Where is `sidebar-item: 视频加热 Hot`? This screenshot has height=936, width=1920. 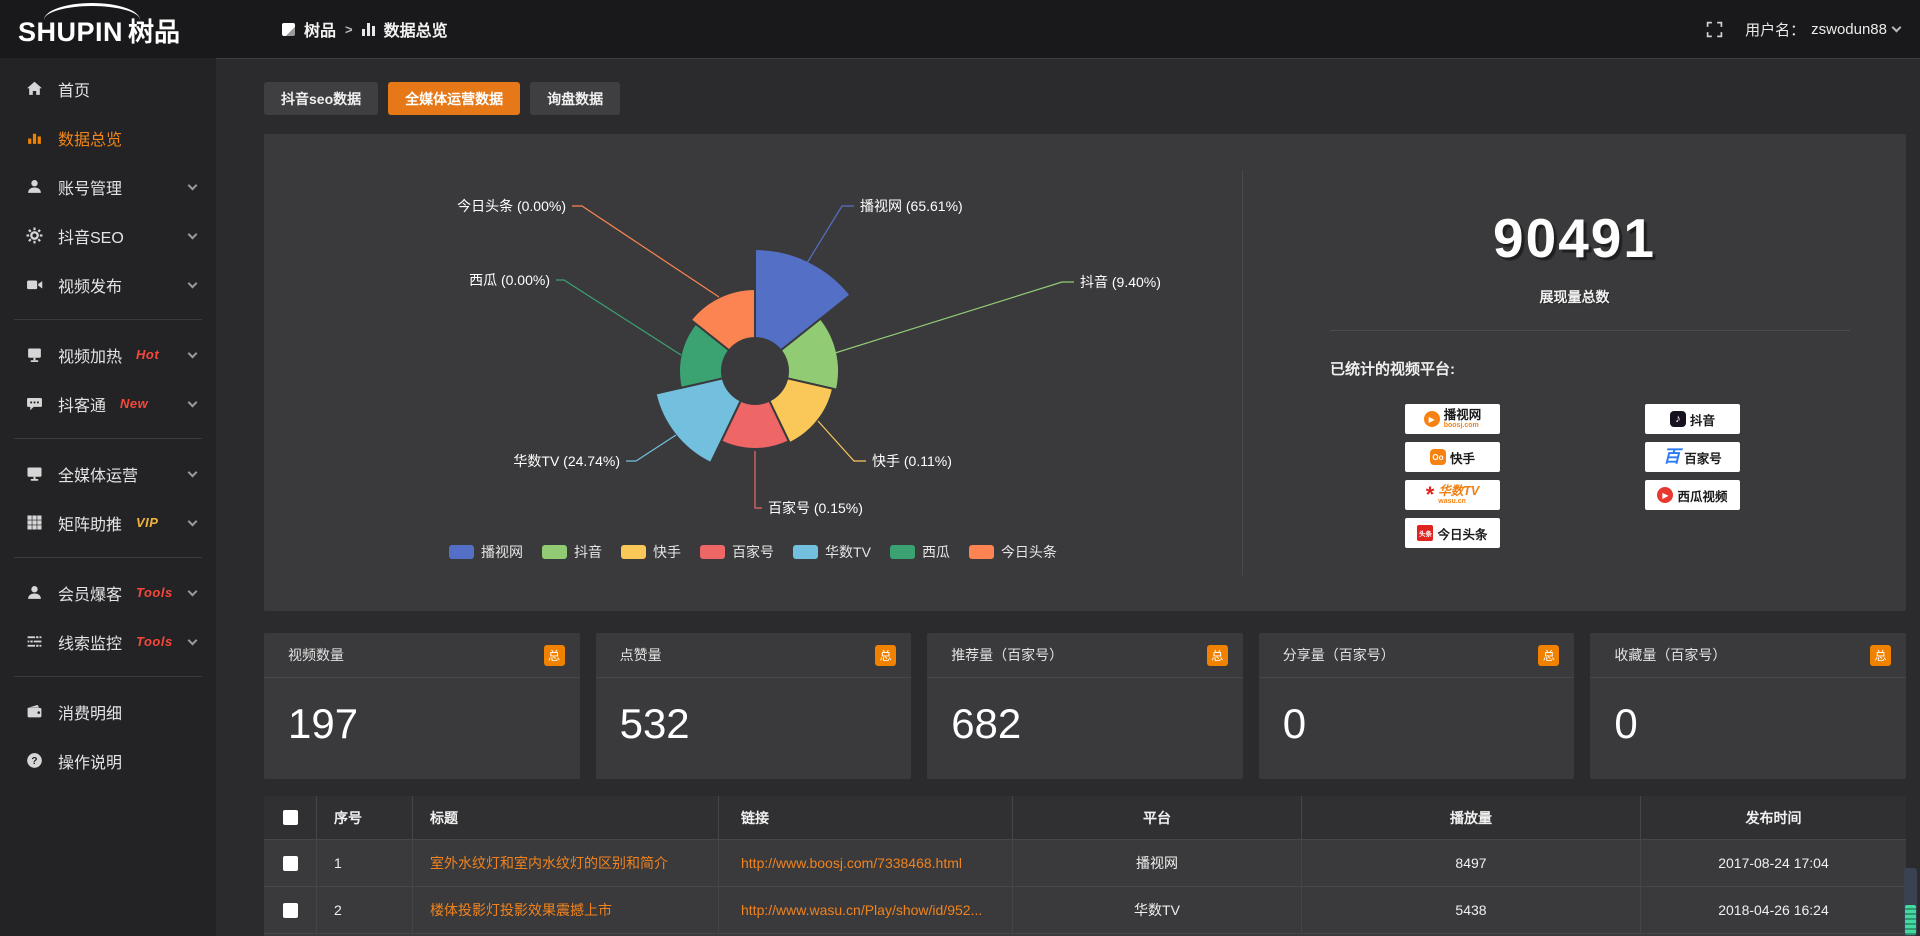
sidebar-item: 视频加热 Hot is located at coordinates (108, 354).